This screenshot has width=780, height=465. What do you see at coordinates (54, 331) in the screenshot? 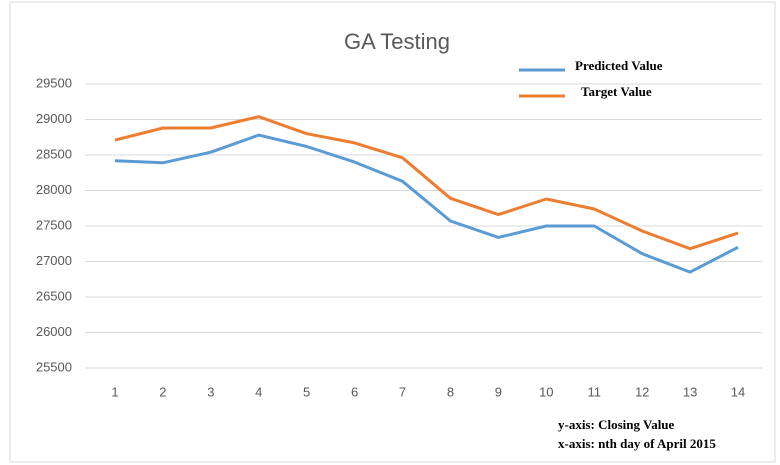
I see `y-tick-label: 26000` at bounding box center [54, 331].